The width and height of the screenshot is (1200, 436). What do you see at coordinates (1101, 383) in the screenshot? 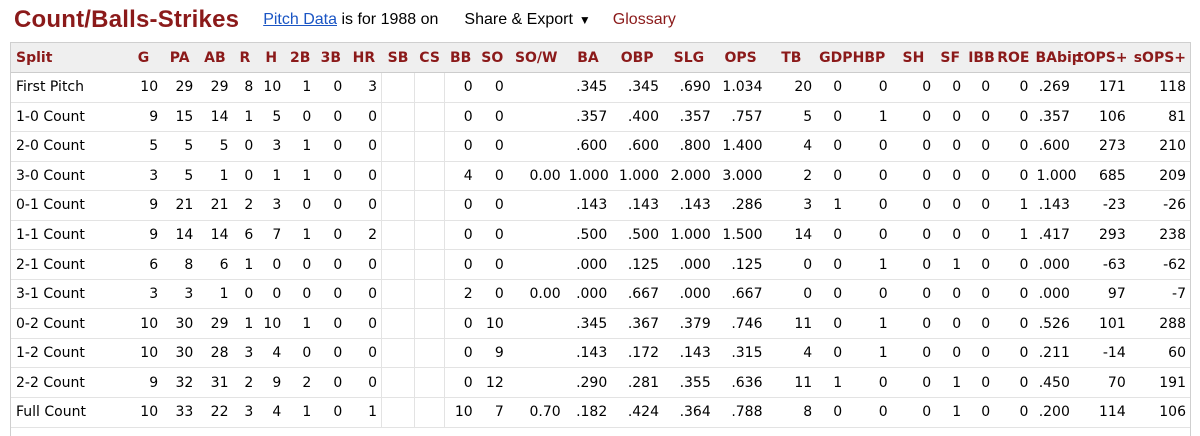
I see `stat-cell: 70` at bounding box center [1101, 383].